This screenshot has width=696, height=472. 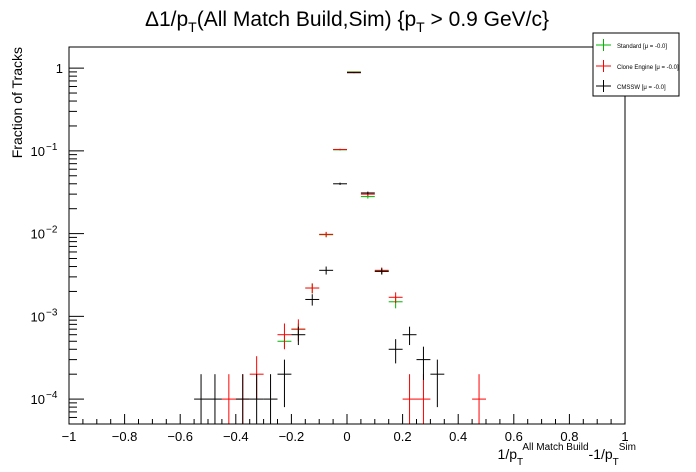 I want to click on y-axis-label: Fraction of Tracks, so click(x=17, y=102).